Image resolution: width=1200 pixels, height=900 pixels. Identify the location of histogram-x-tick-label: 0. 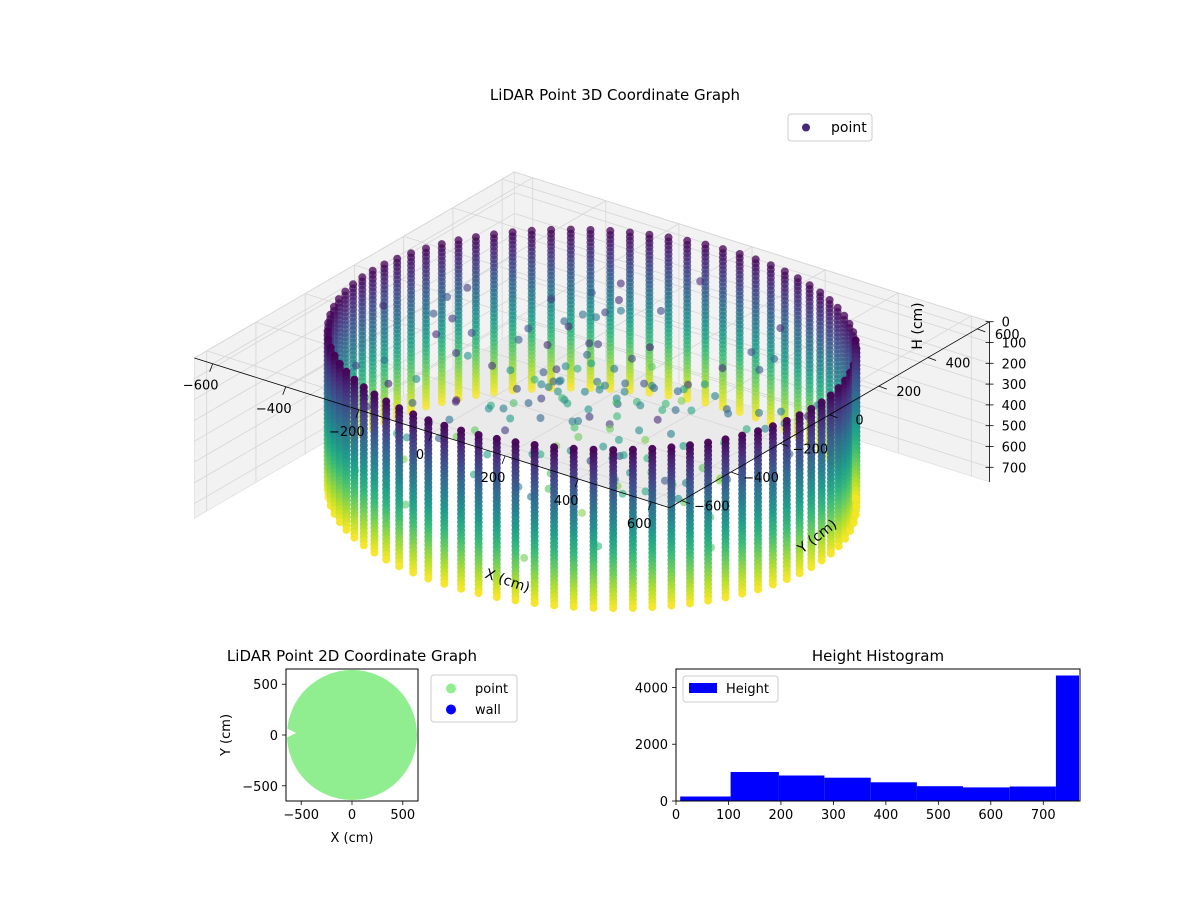
(676, 815).